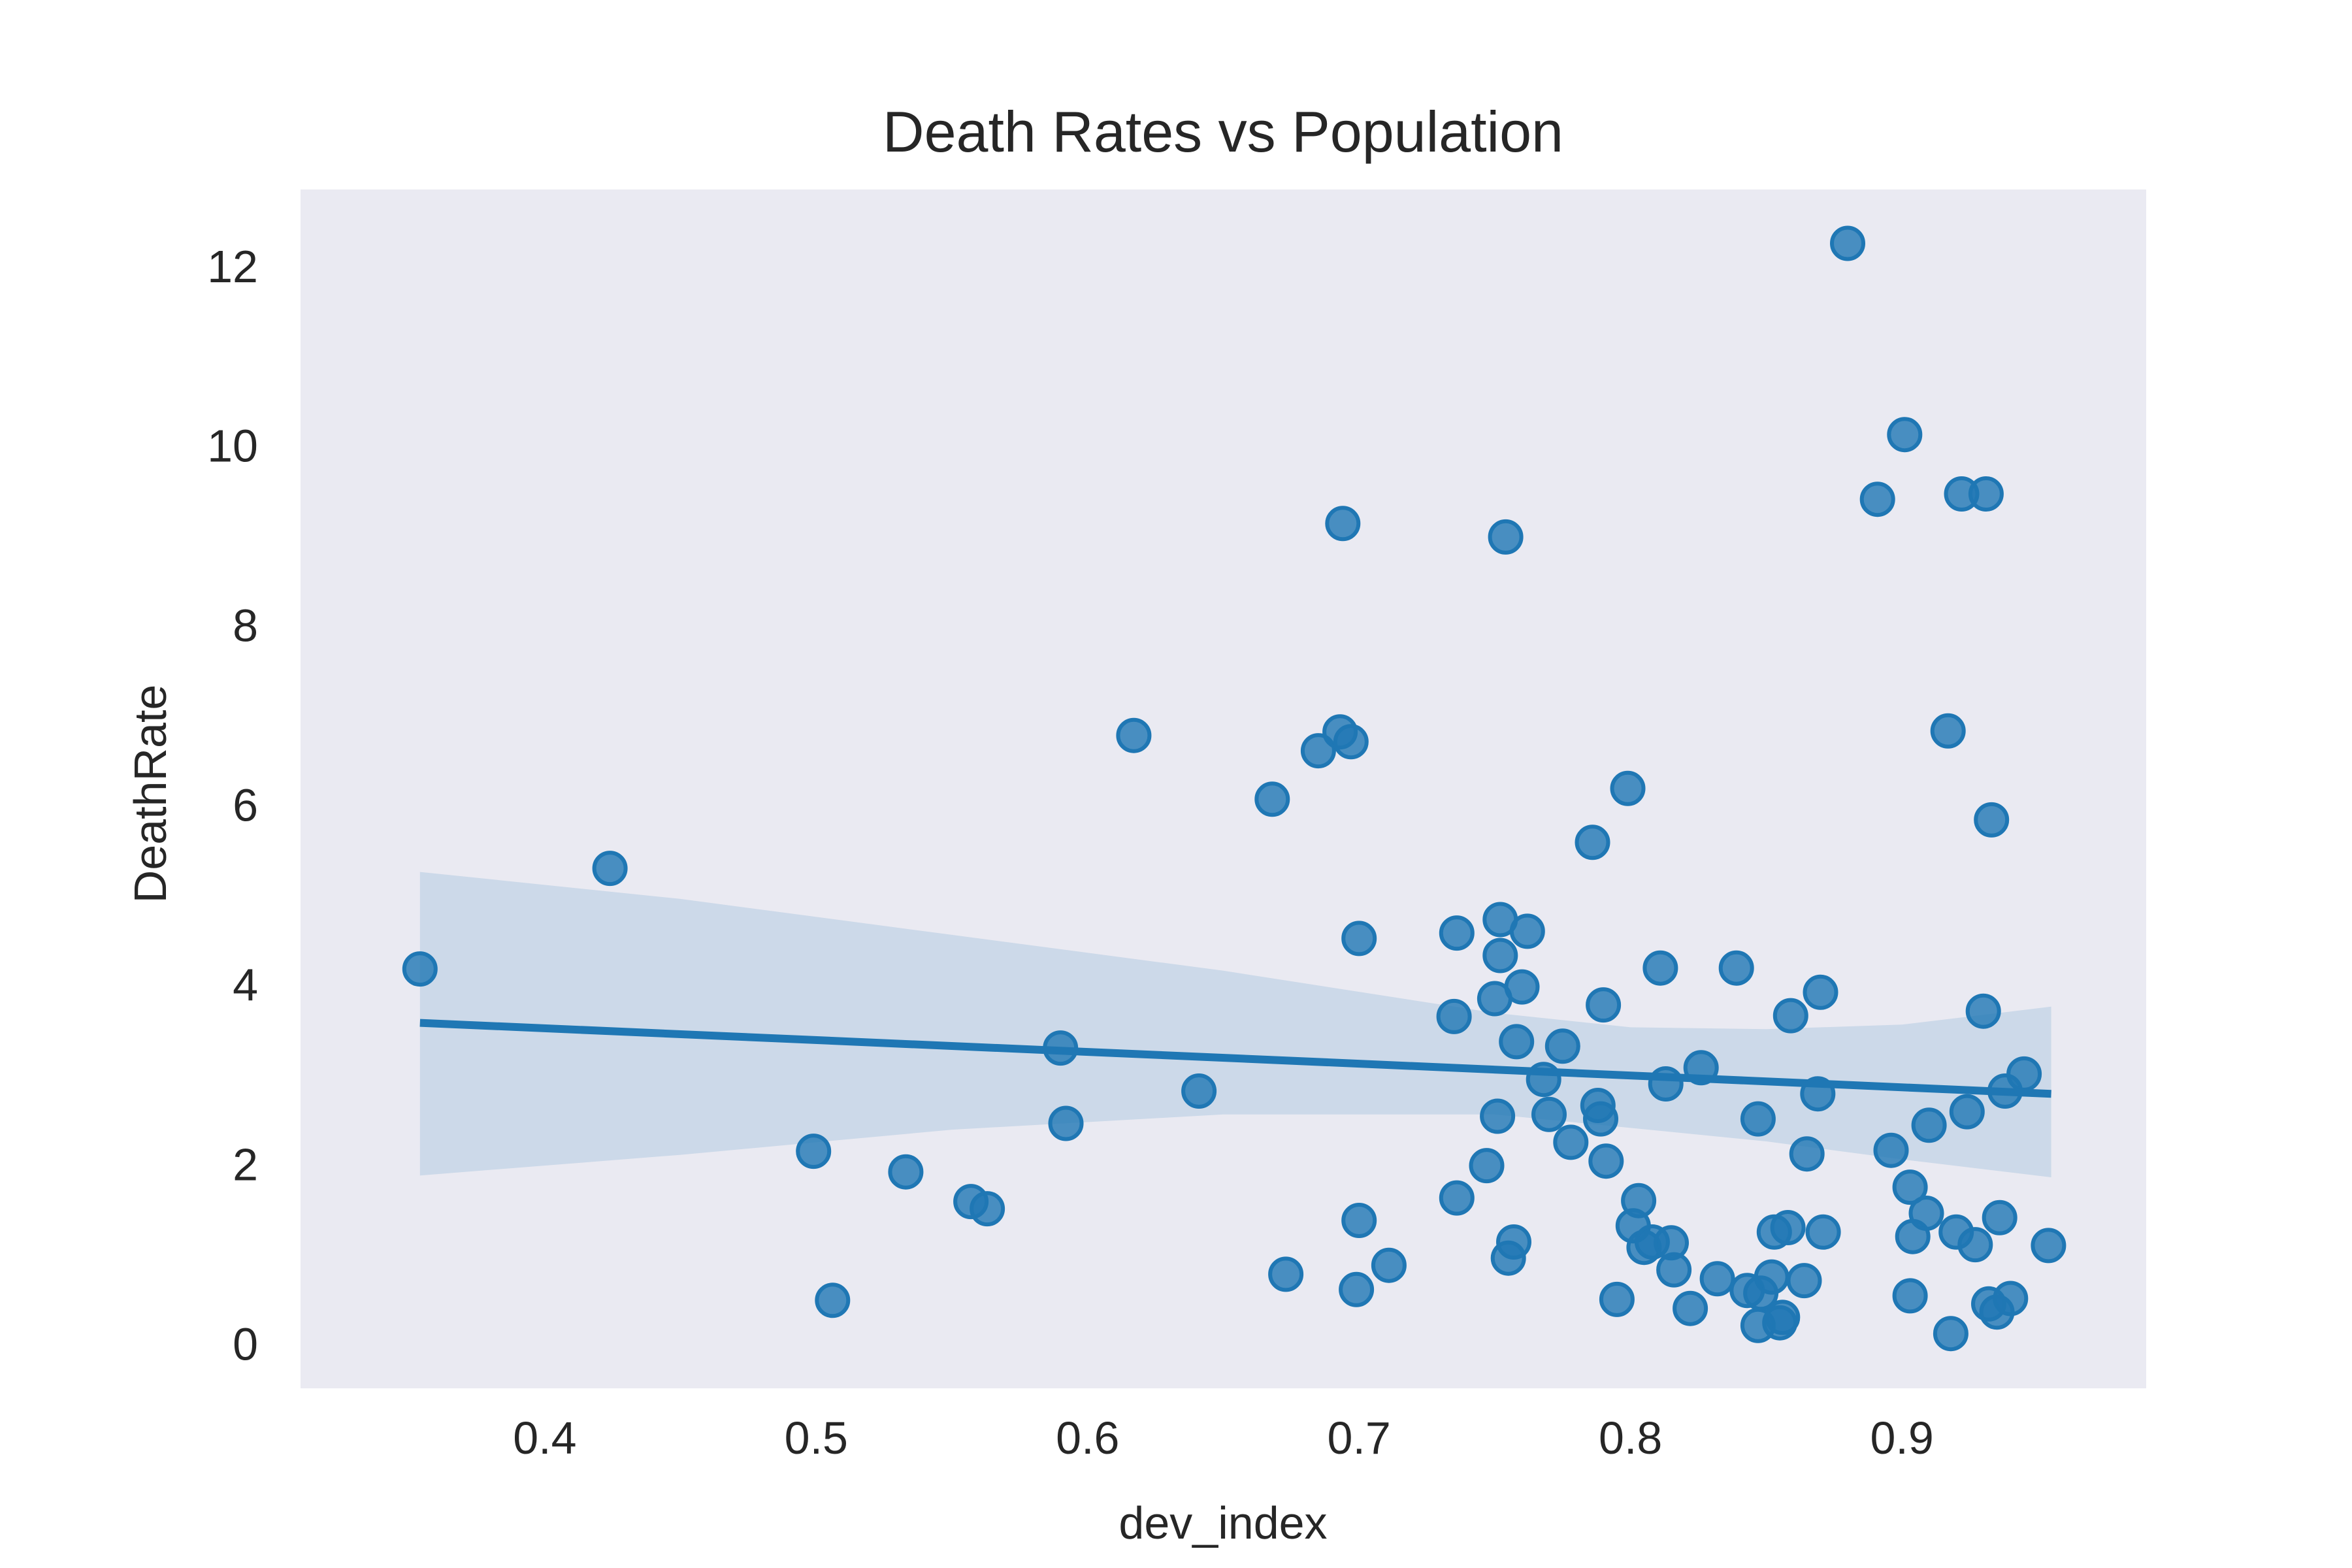 Image resolution: width=2352 pixels, height=1568 pixels. I want to click on x-tick-label: 0.5, so click(816, 1438).